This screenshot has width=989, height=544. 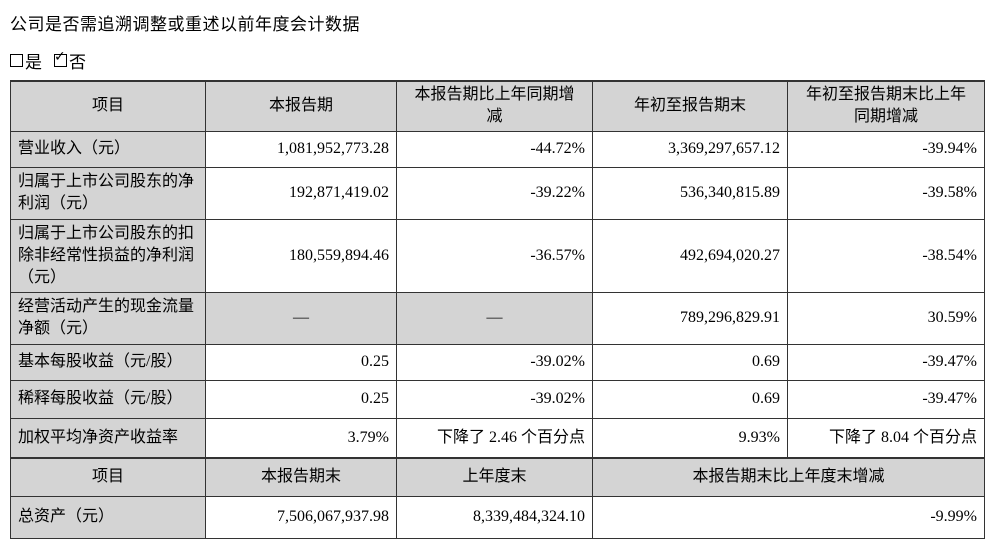 What do you see at coordinates (886, 193) in the screenshot?
I see `value-cell: -39.58%` at bounding box center [886, 193].